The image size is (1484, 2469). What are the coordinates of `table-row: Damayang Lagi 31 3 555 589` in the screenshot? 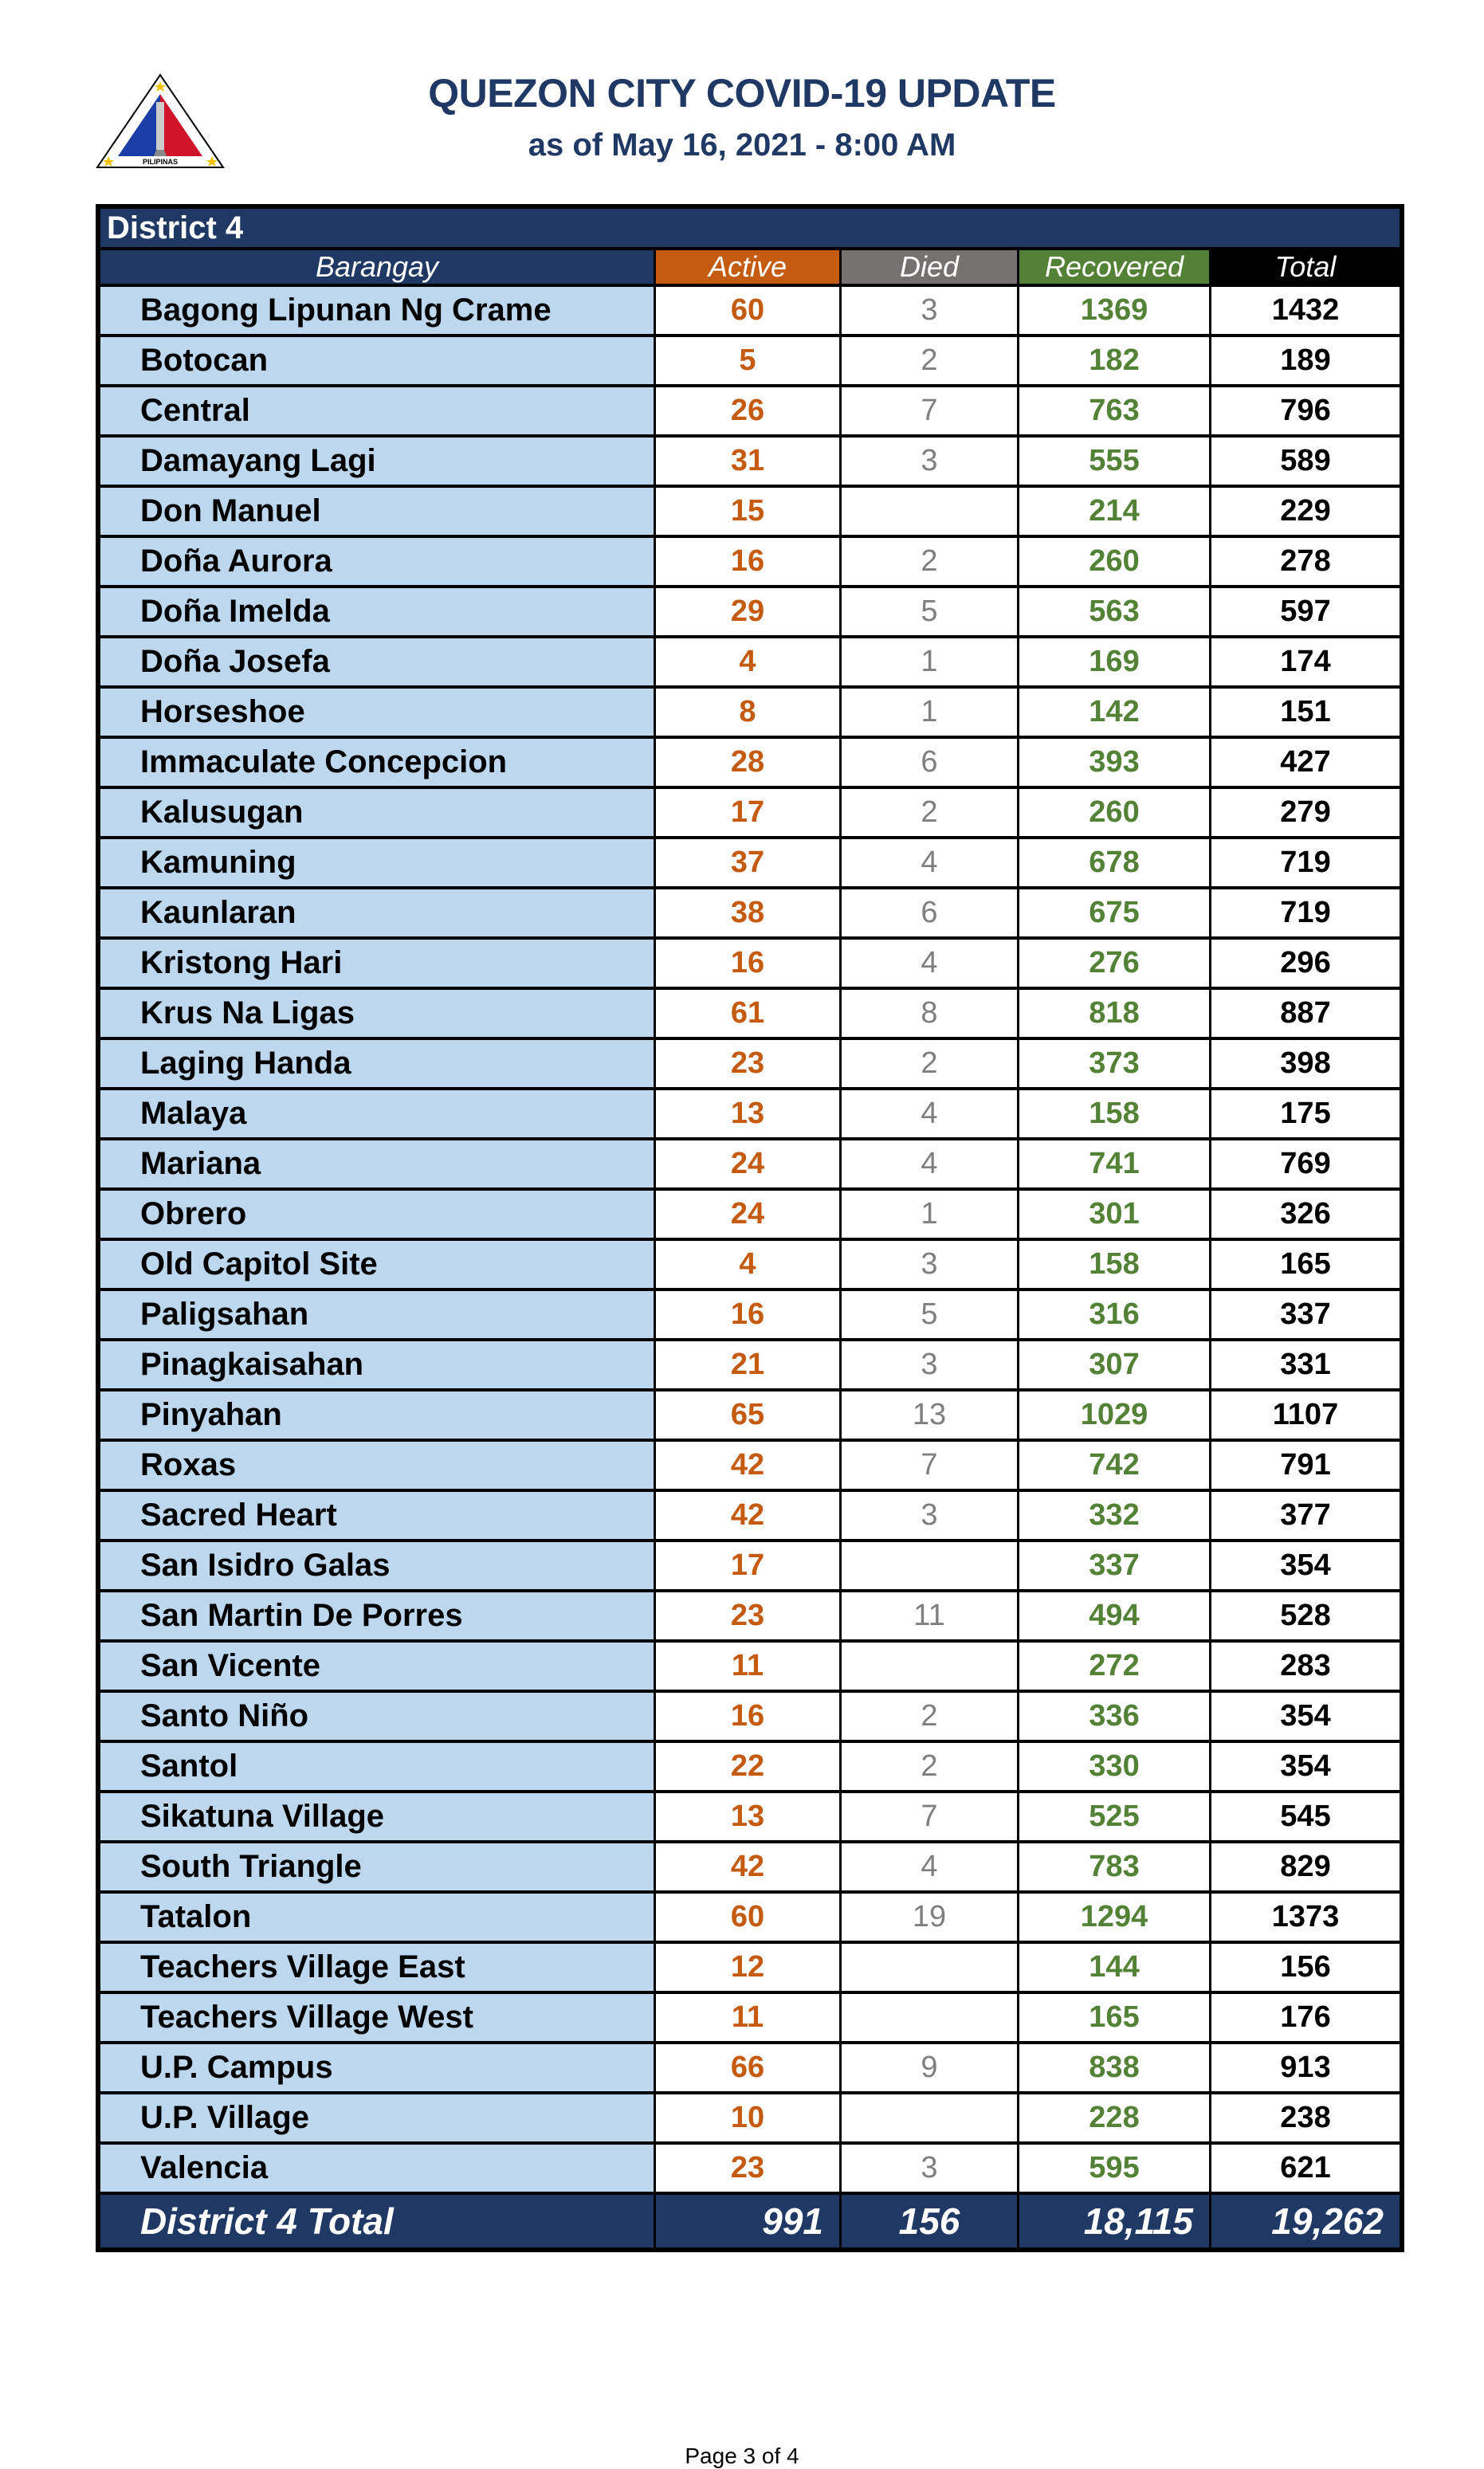 It's located at (750, 462).